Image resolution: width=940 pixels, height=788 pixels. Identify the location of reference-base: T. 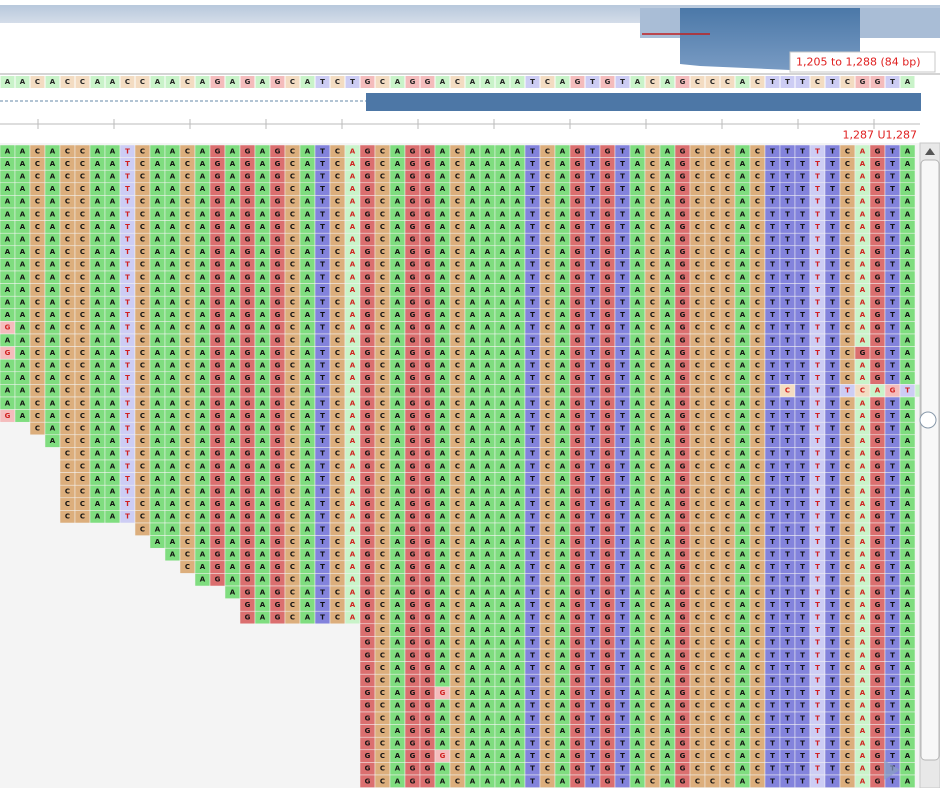
(772, 82).